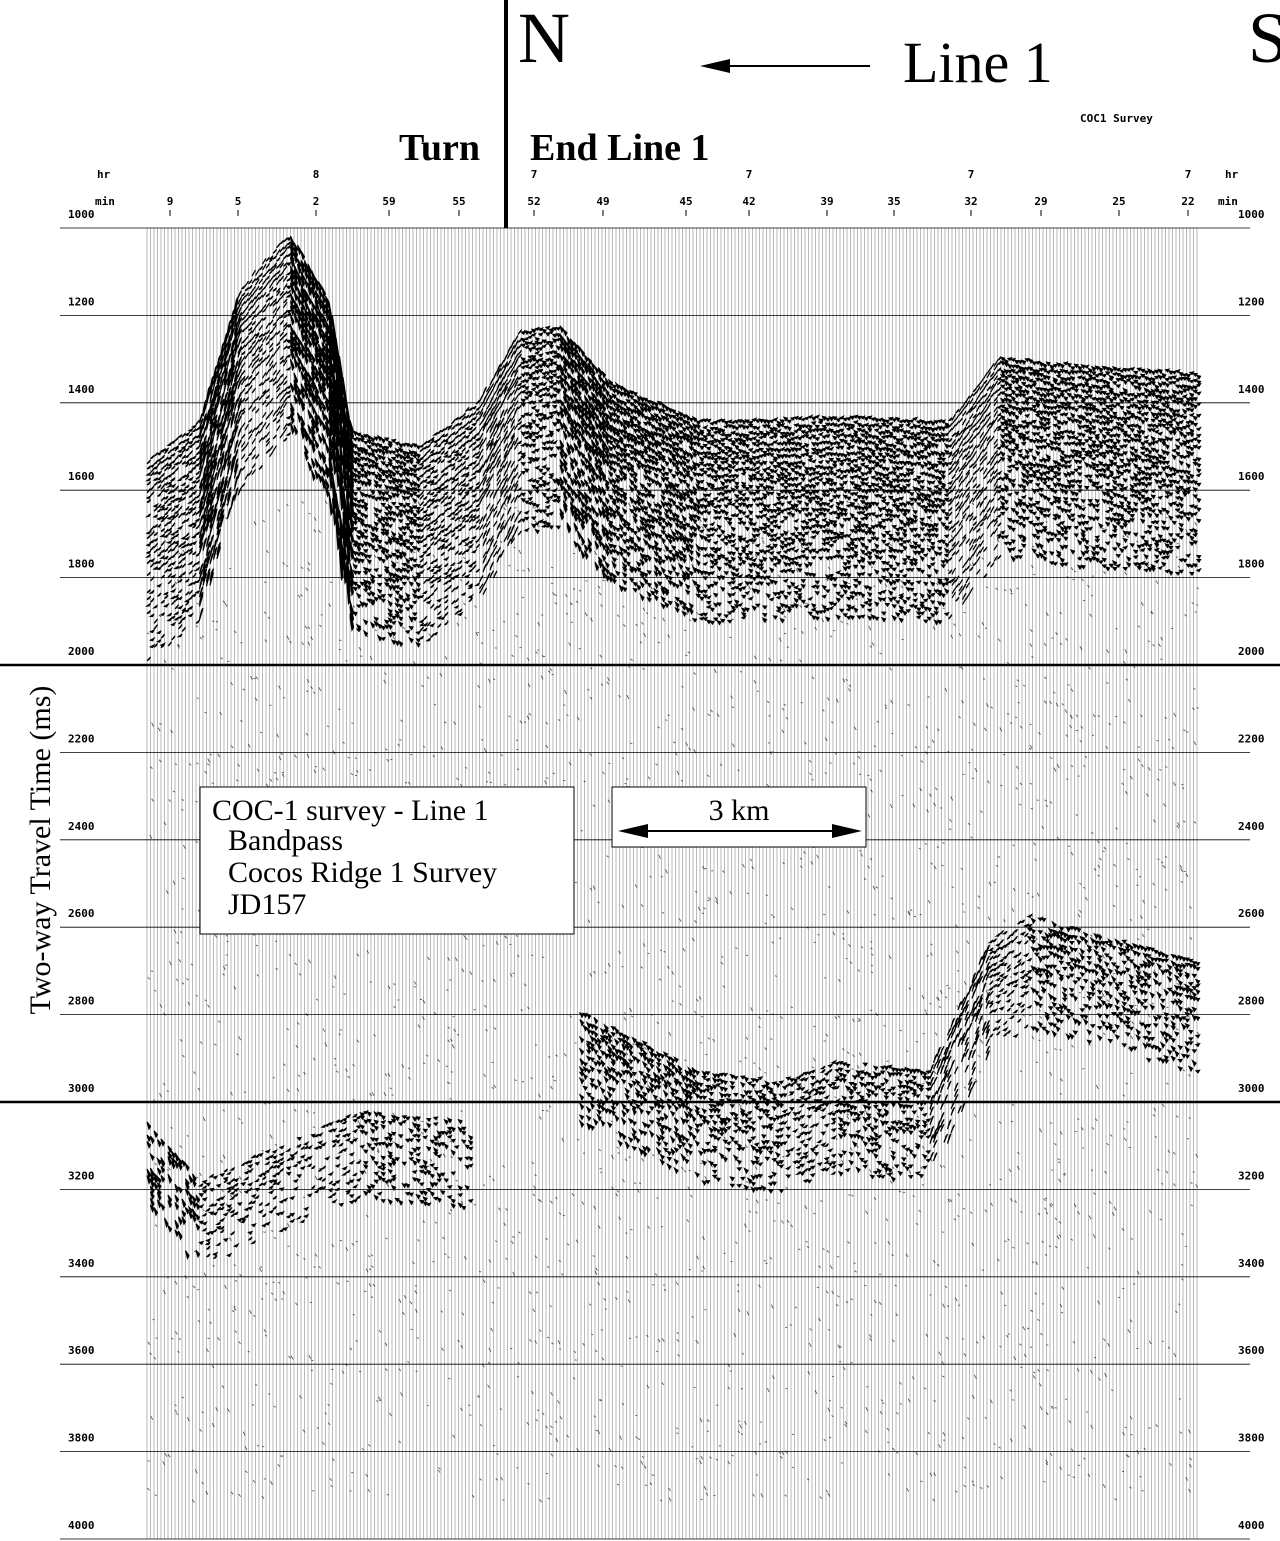 The image size is (1280, 1541). What do you see at coordinates (1251, 476) in the screenshot?
I see `y-tick-label-right: 1600` at bounding box center [1251, 476].